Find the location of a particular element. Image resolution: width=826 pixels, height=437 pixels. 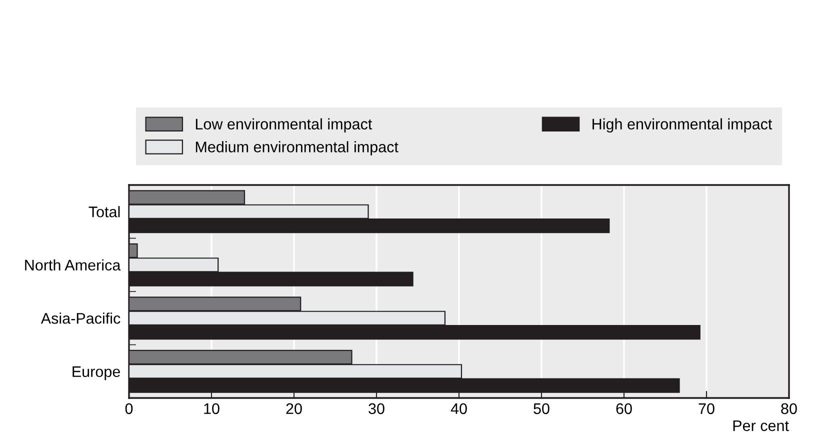

y-tick-label: North America is located at coordinates (73, 265).